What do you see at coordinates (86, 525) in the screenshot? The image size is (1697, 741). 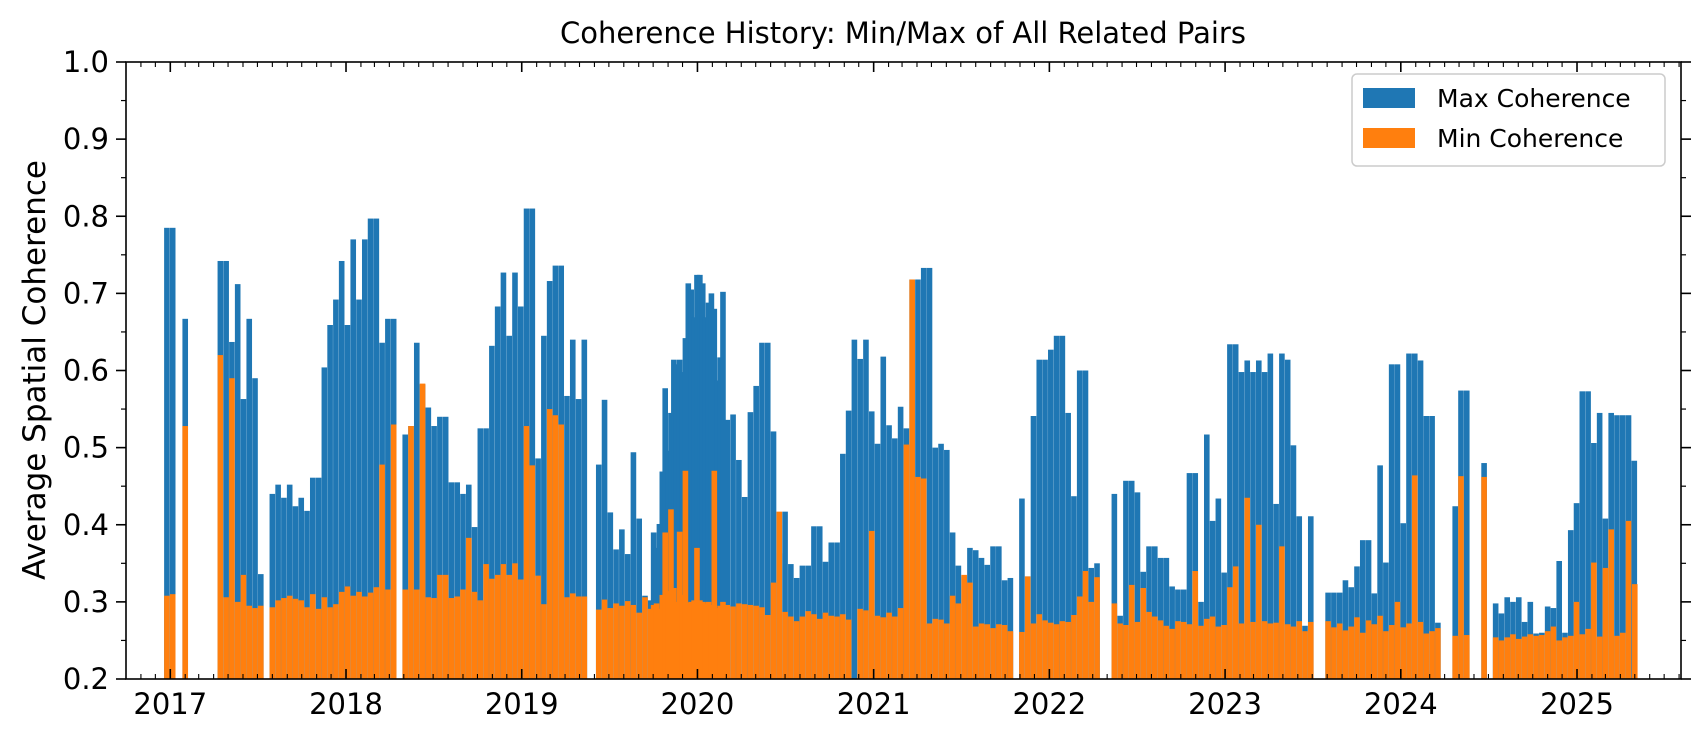 I see `y-tick-label: 0.4` at bounding box center [86, 525].